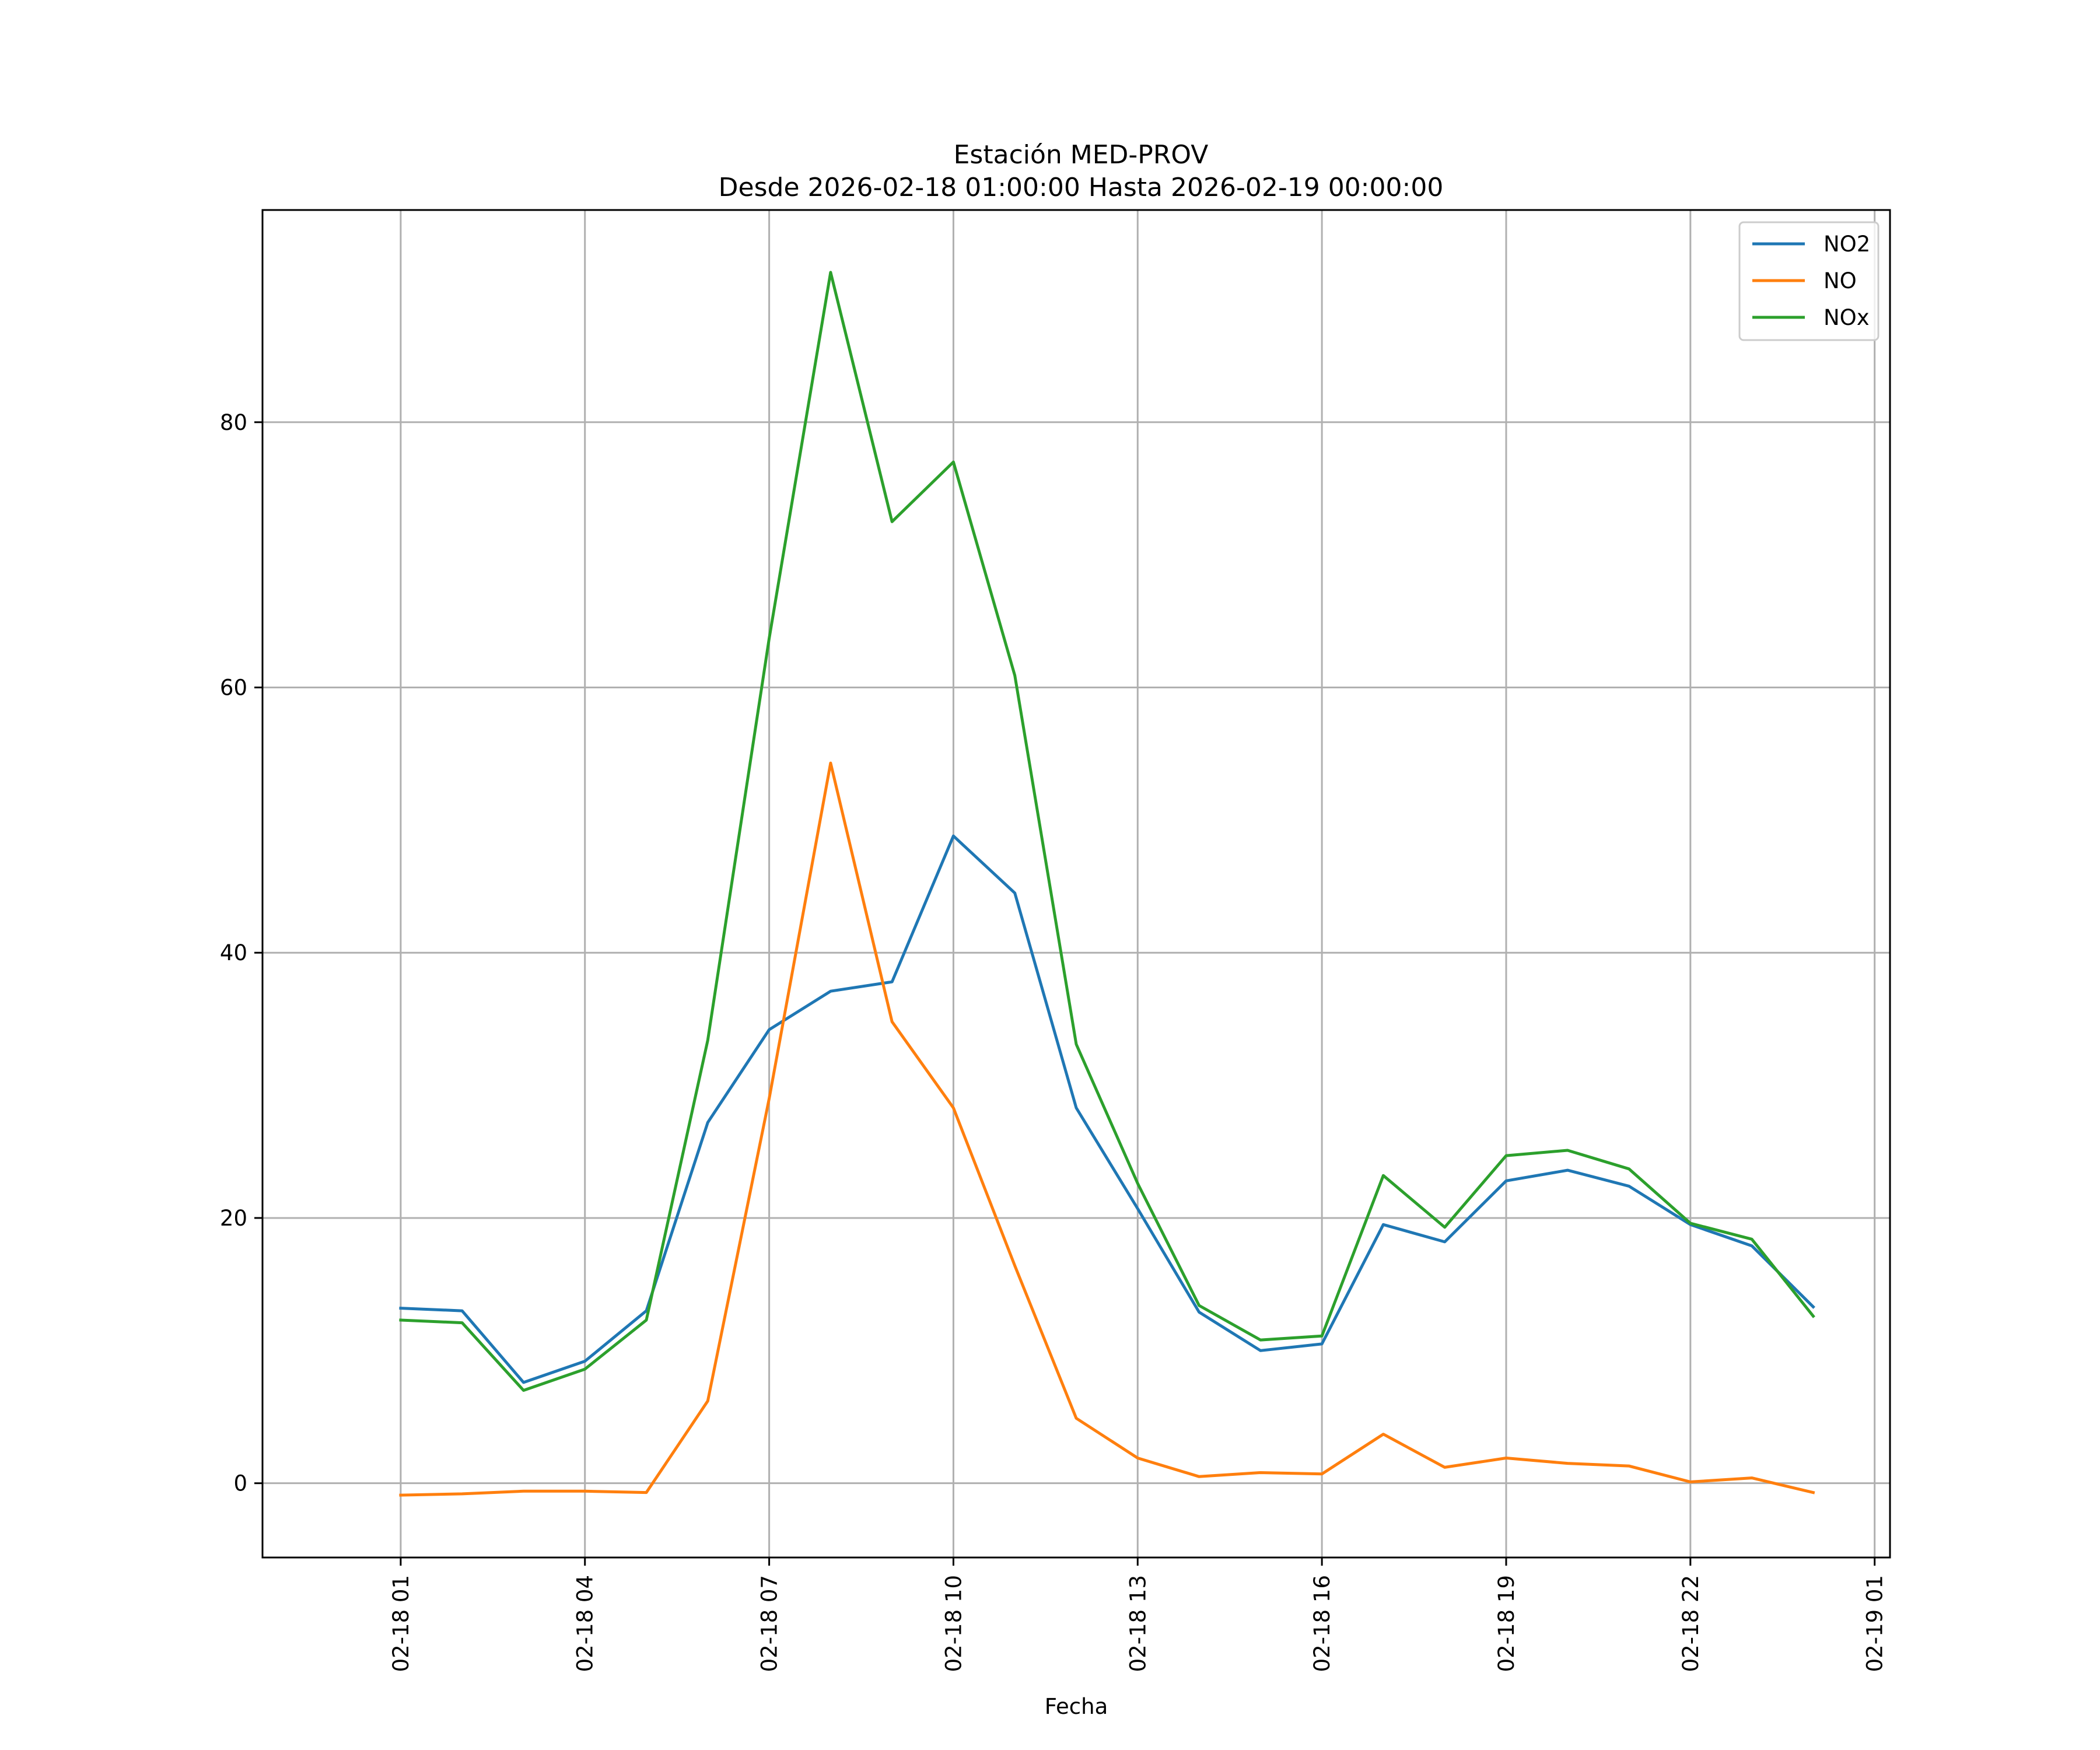 This screenshot has width=2100, height=1750. What do you see at coordinates (233, 952) in the screenshot?
I see `y-tick-label: 40` at bounding box center [233, 952].